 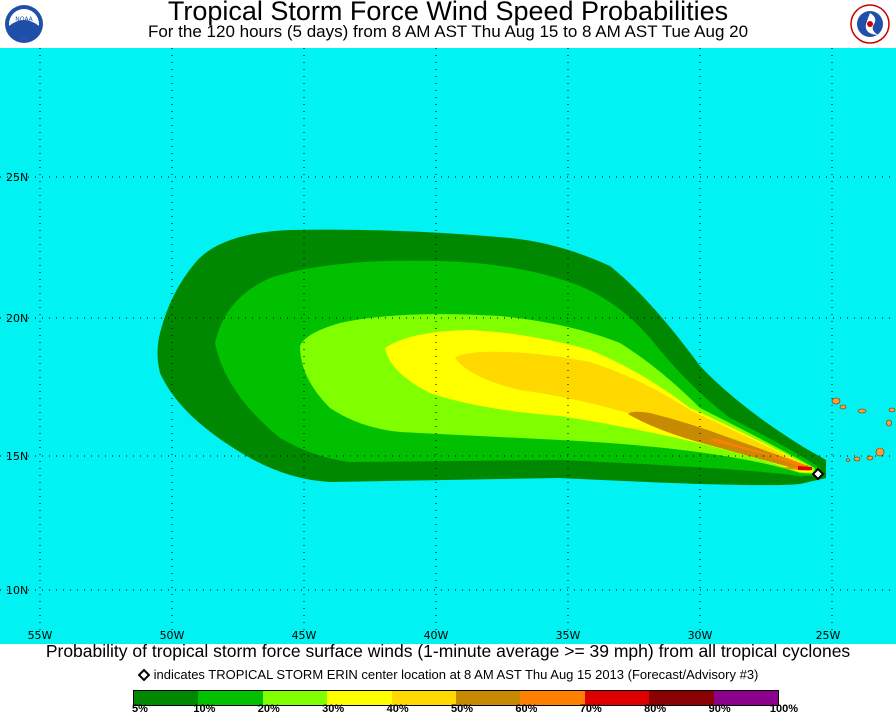 I want to click on lon-label: 40W, so click(x=436, y=635).